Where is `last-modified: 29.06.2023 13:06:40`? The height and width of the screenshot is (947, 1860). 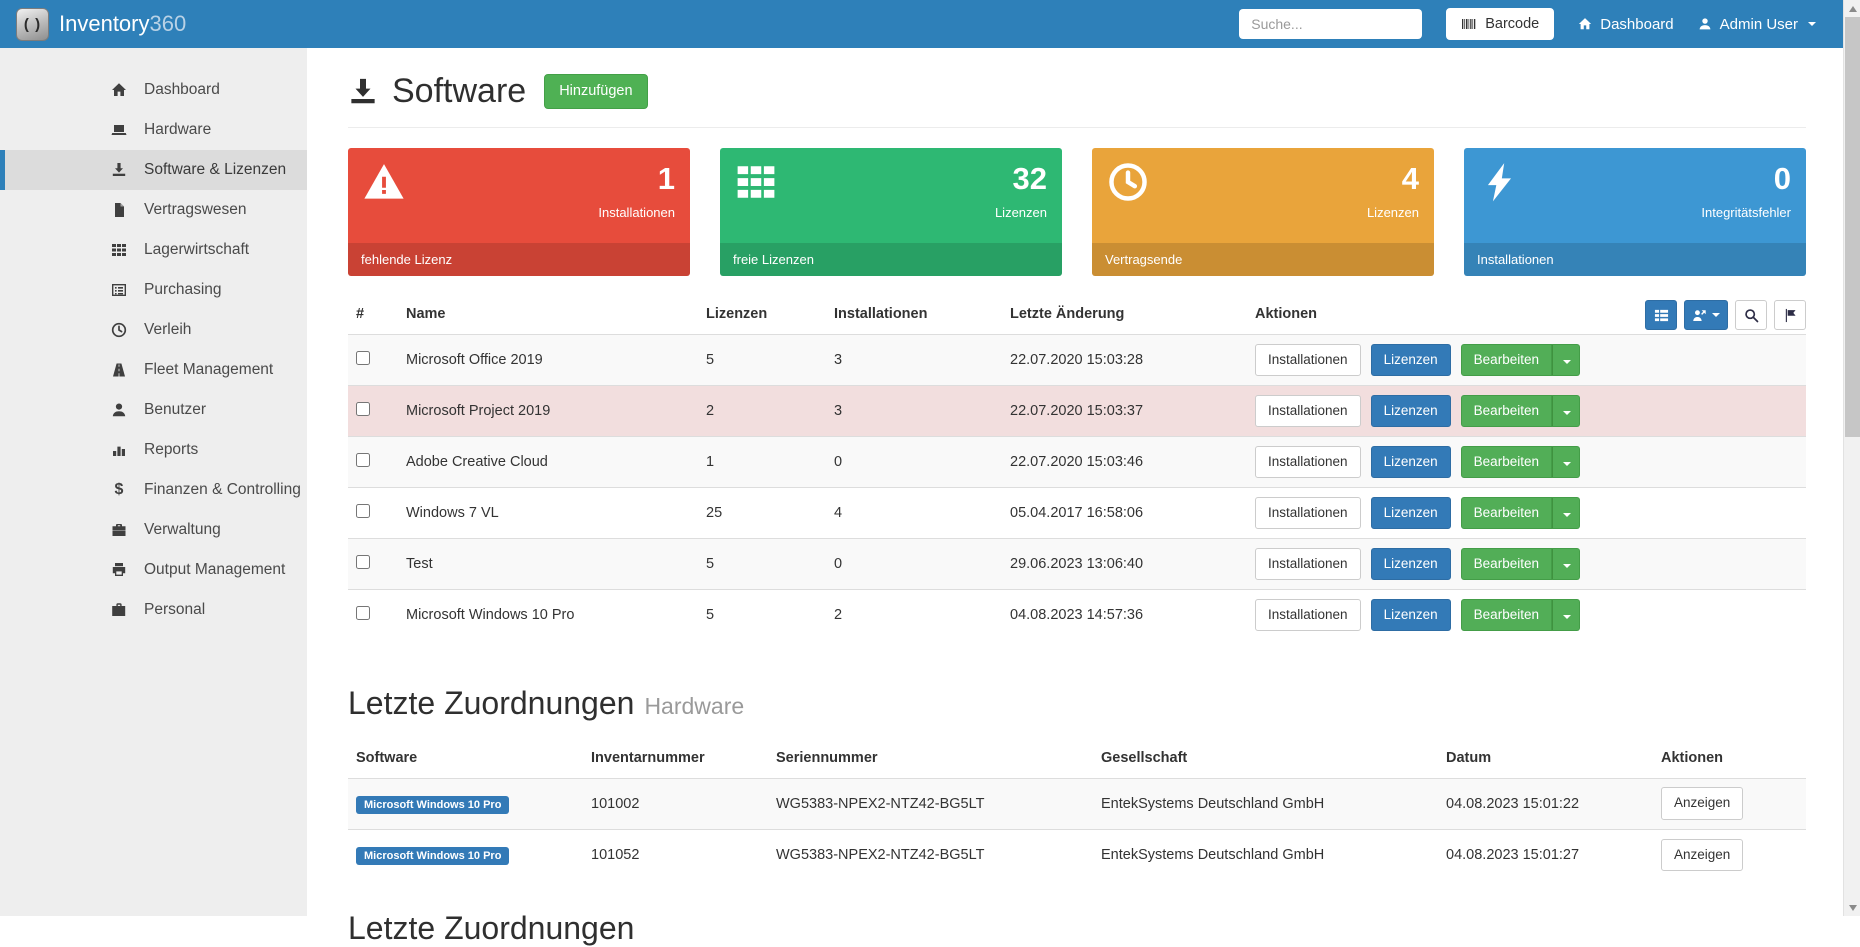
last-modified: 29.06.2023 13:06:40 is located at coordinates (1124, 564).